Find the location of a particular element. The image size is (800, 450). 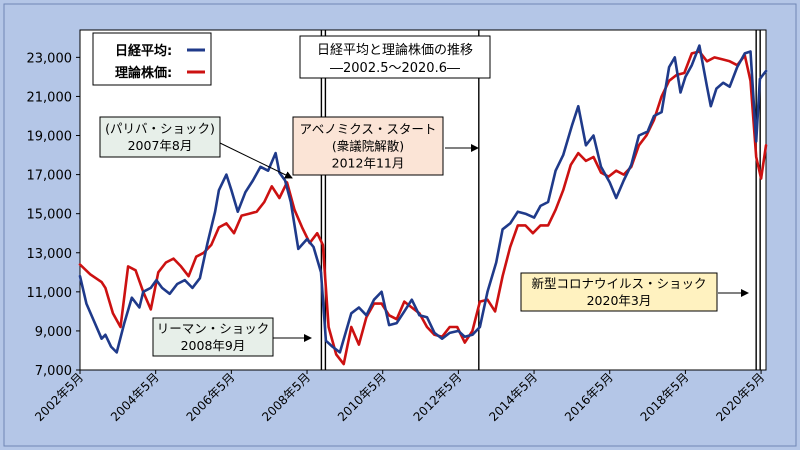

legend-label-nikkei: 日経平均: is located at coordinates (143, 51).